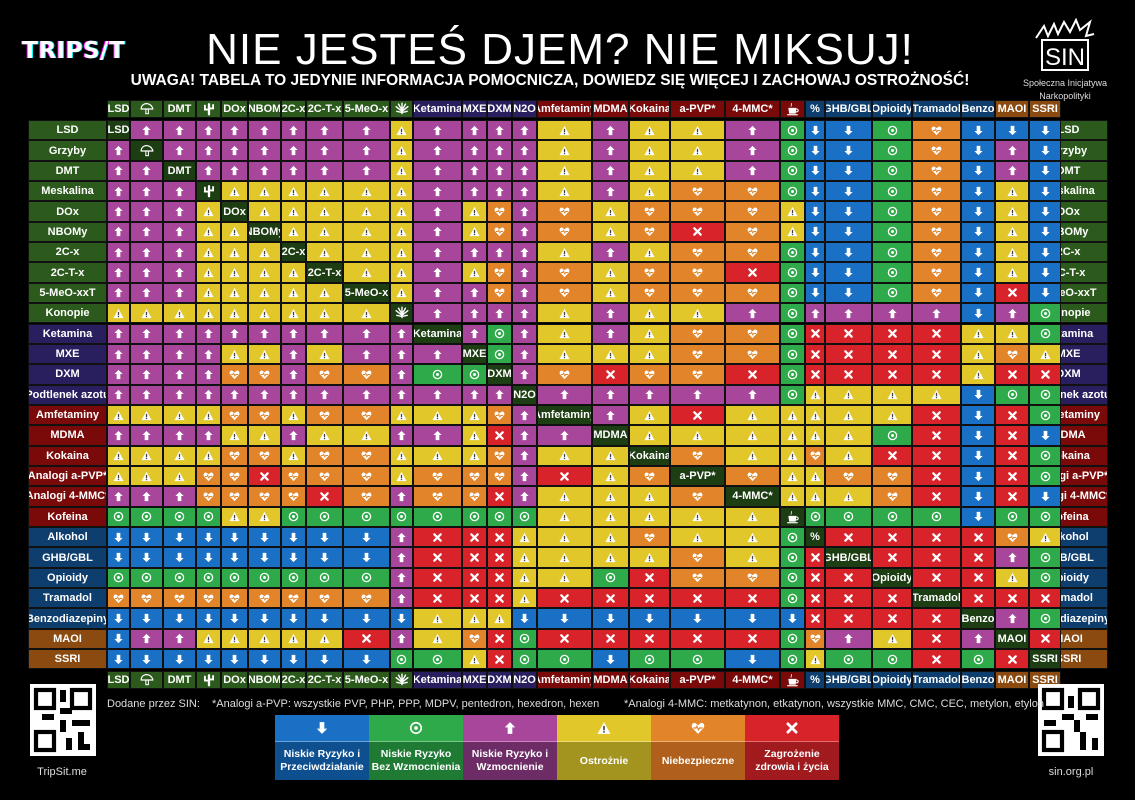  Describe the element at coordinates (936, 109) in the screenshot. I see `column-header-top: Tramadol` at that location.